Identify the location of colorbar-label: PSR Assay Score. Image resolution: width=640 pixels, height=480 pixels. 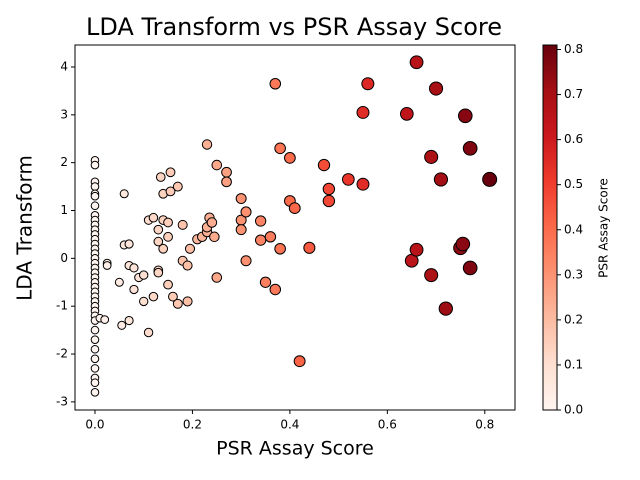
(604, 228).